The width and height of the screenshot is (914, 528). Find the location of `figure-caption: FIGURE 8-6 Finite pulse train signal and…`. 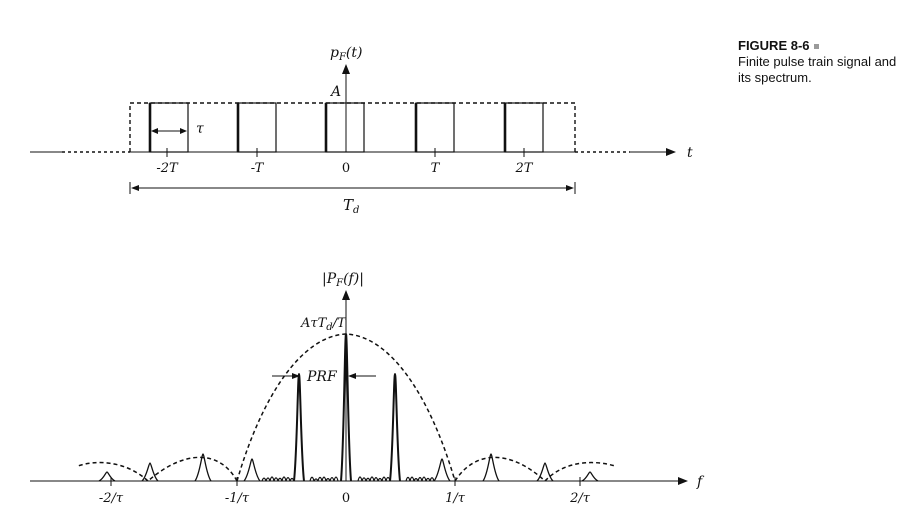

figure-caption: FIGURE 8-6 Finite pulse train signal and… is located at coordinates (823, 62).